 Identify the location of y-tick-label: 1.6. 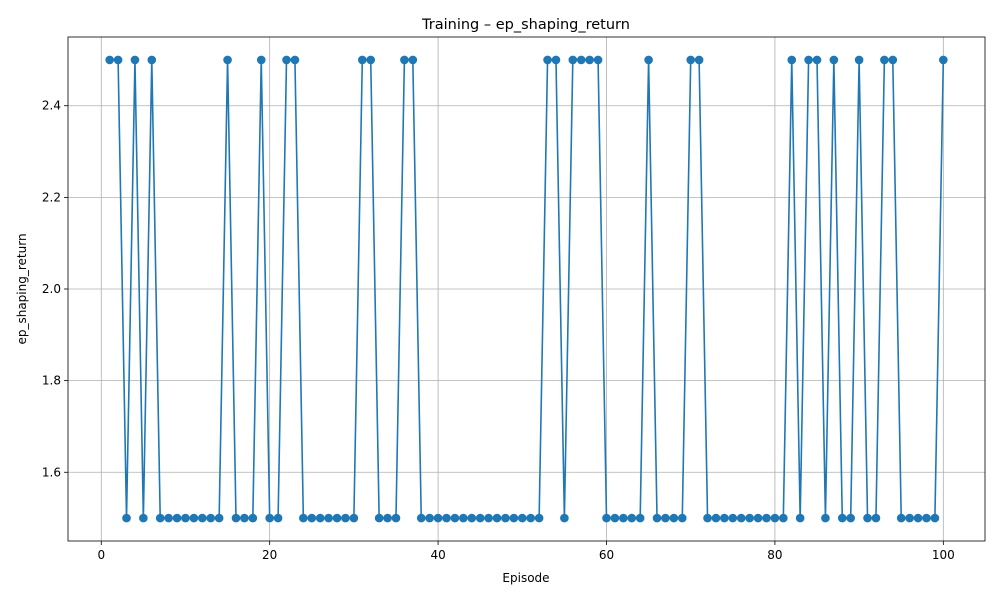
(51, 472).